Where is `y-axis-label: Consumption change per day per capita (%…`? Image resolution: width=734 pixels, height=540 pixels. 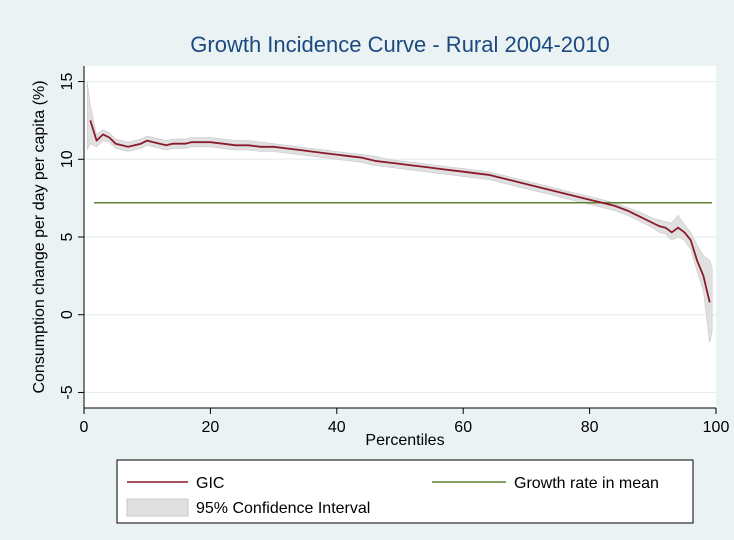
y-axis-label: Consumption change per day per capita (%… is located at coordinates (39, 236).